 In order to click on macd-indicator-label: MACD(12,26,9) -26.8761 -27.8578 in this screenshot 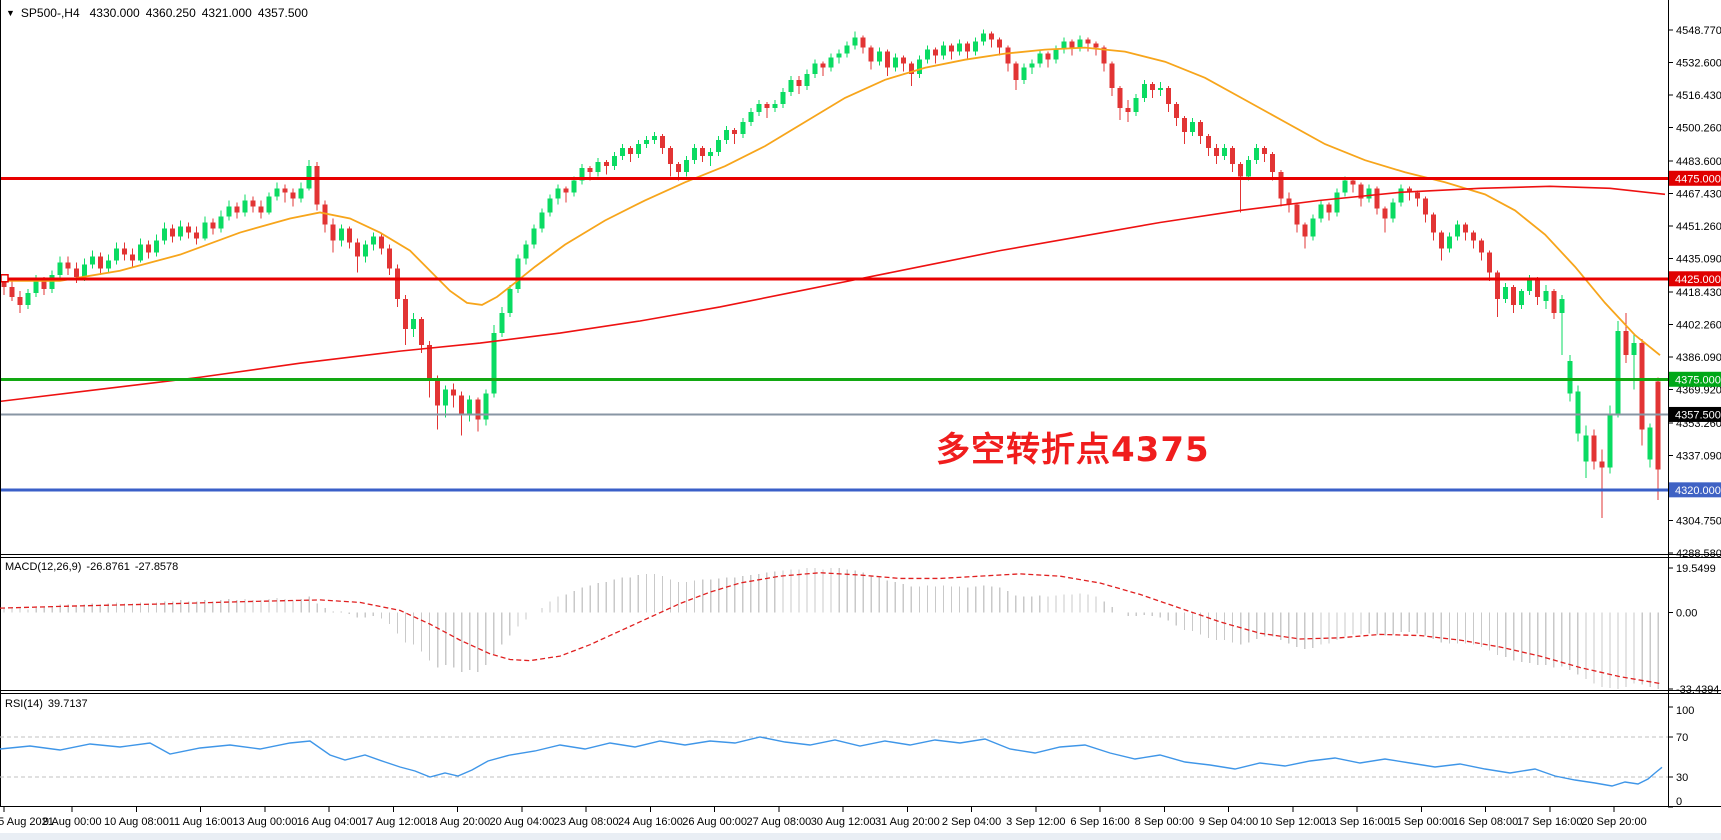, I will do `click(94, 567)`.